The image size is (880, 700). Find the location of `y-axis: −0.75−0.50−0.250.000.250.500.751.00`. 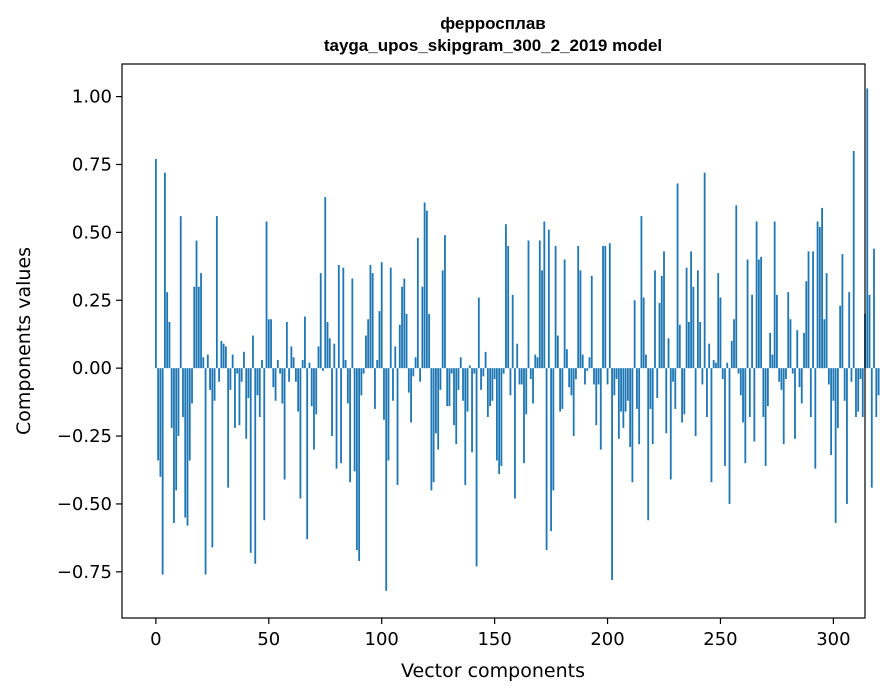

y-axis: −0.75−0.50−0.250.000.250.500.751.00 is located at coordinates (89, 335).